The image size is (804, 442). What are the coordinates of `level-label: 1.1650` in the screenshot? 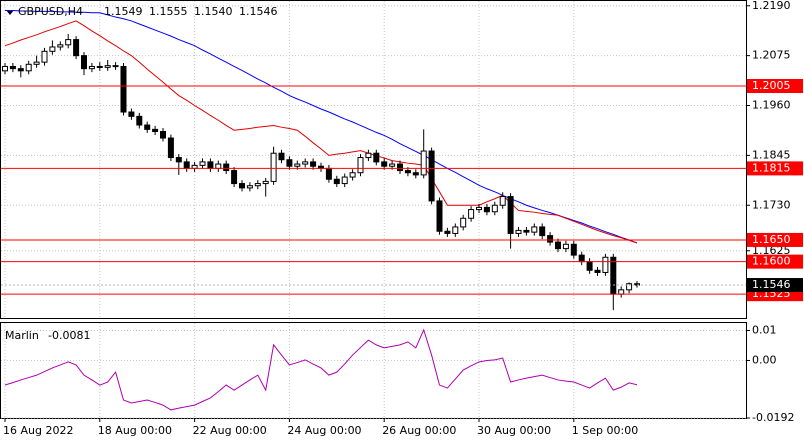 It's located at (771, 239).